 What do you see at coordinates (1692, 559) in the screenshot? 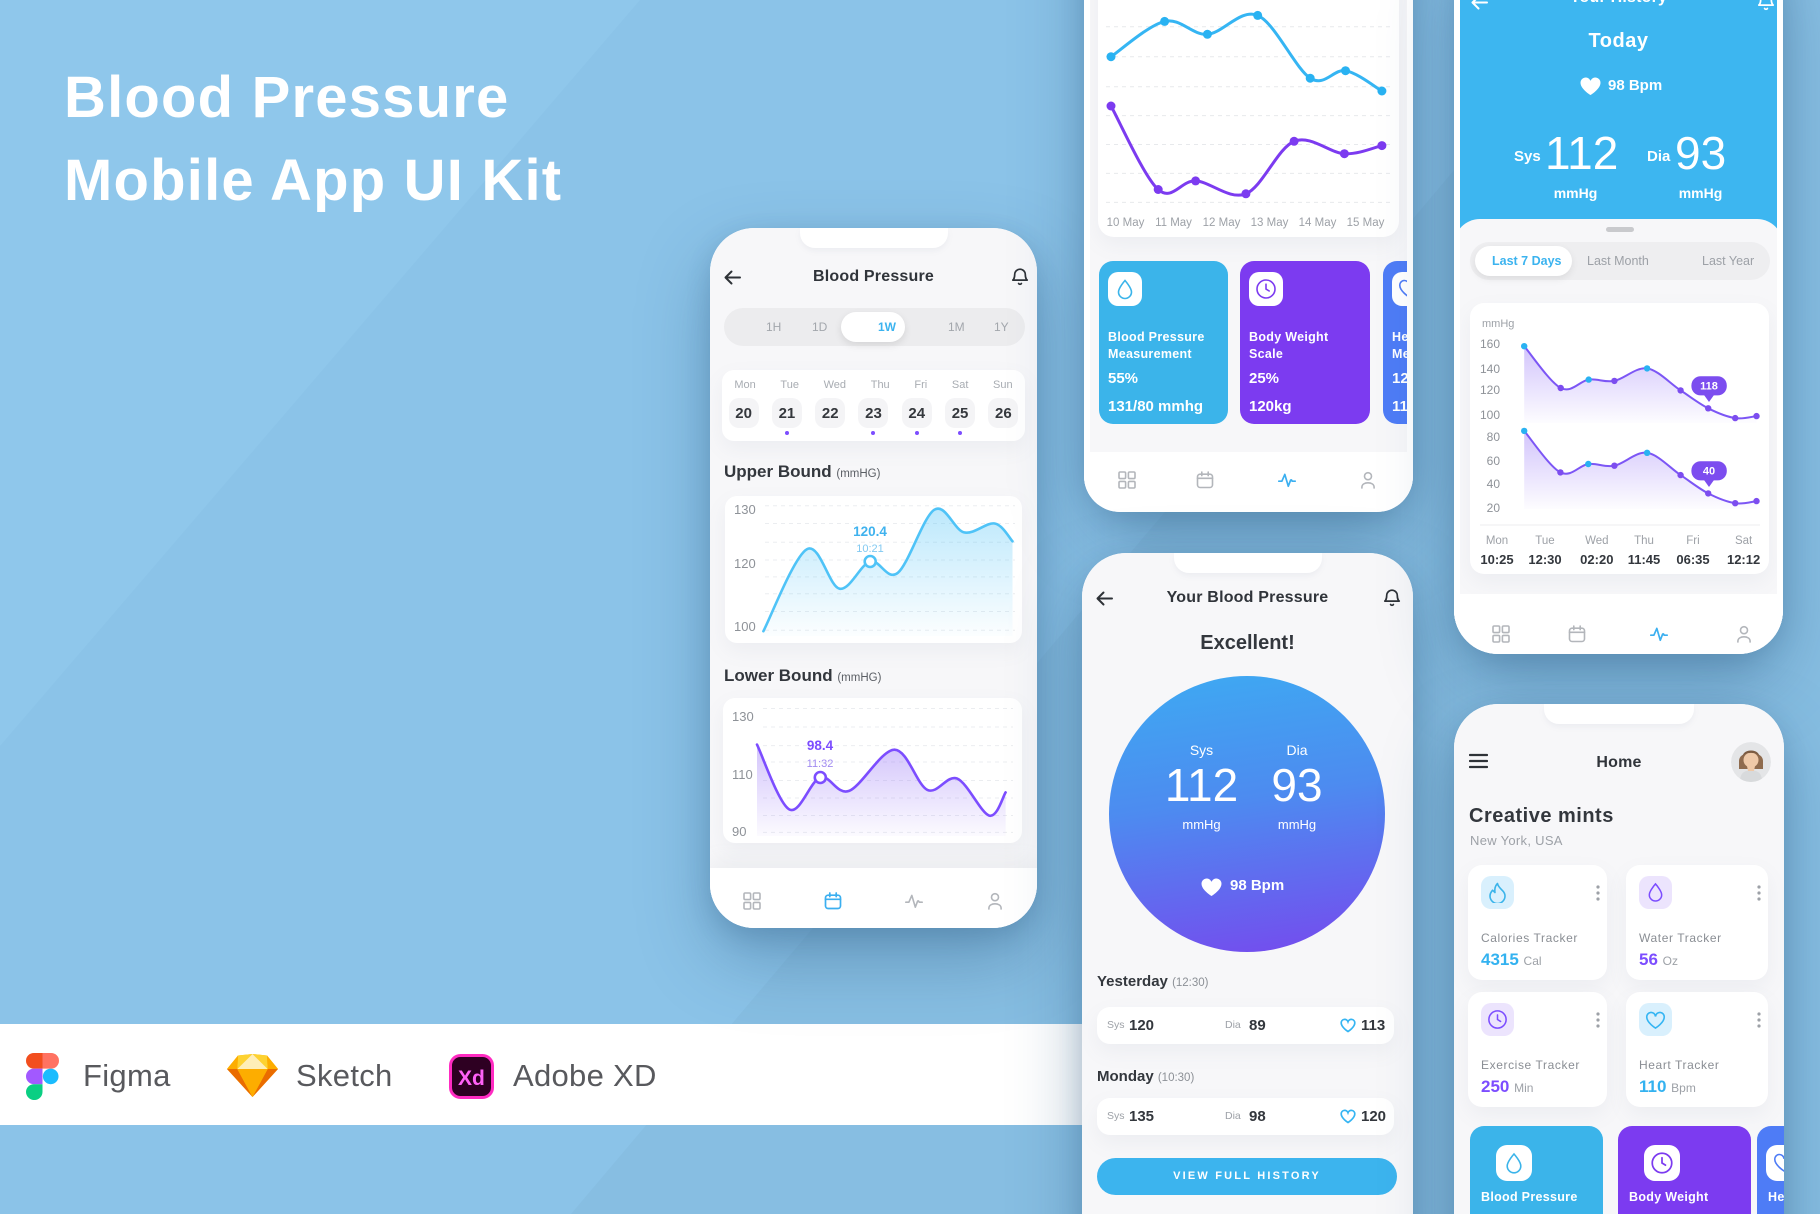
I see `svg-text: 06:35` at bounding box center [1692, 559].